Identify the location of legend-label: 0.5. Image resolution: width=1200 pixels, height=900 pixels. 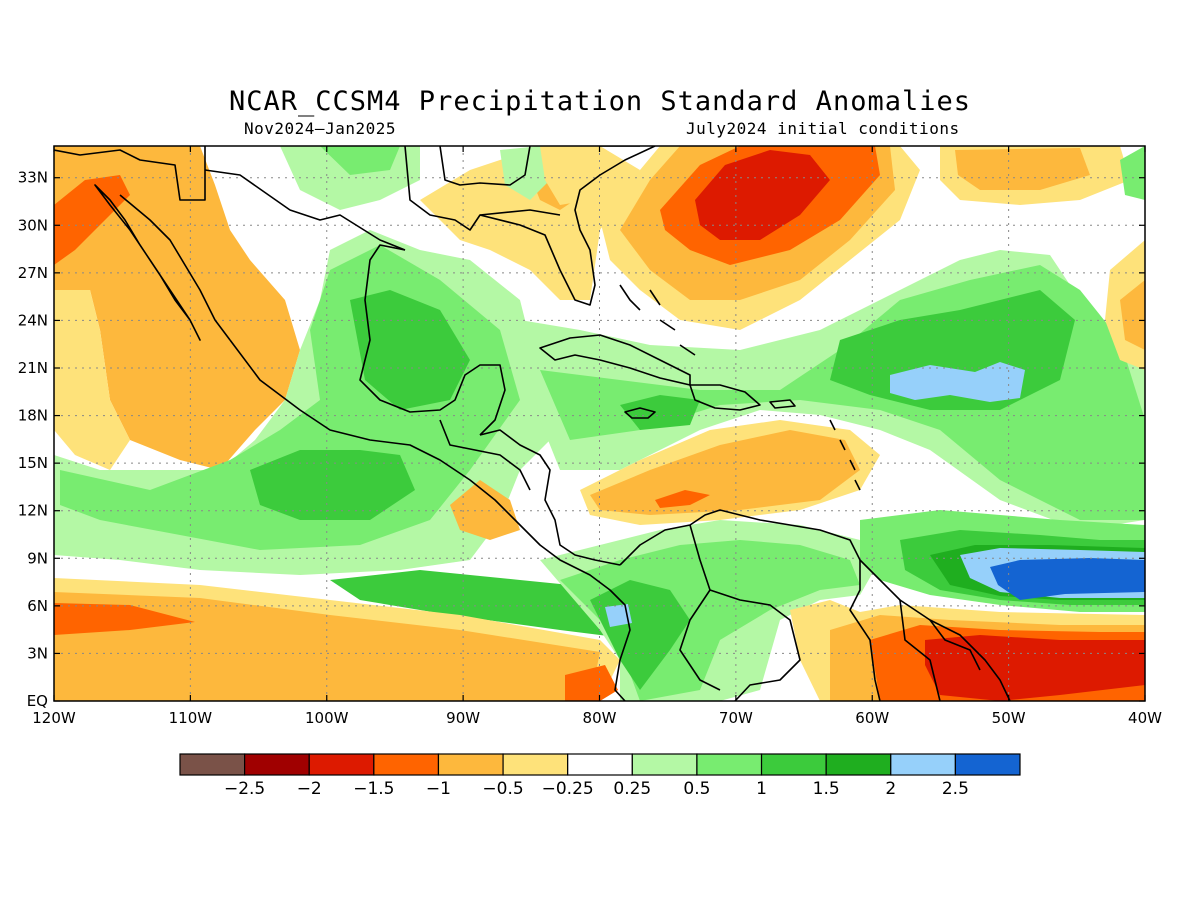
(696, 789).